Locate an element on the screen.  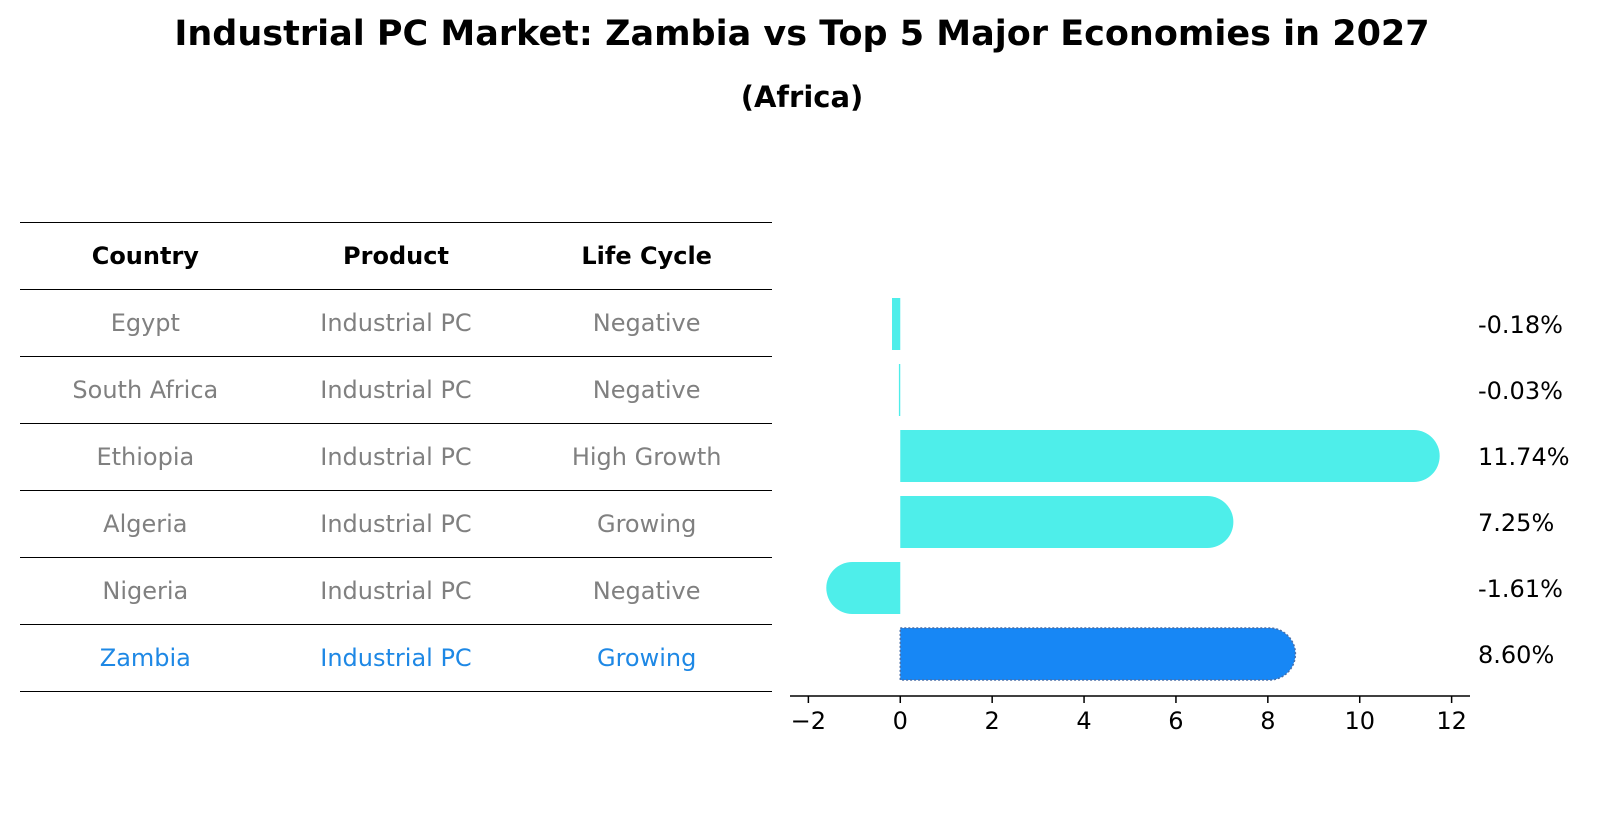
data-label: 8.60% is located at coordinates (1516, 655).